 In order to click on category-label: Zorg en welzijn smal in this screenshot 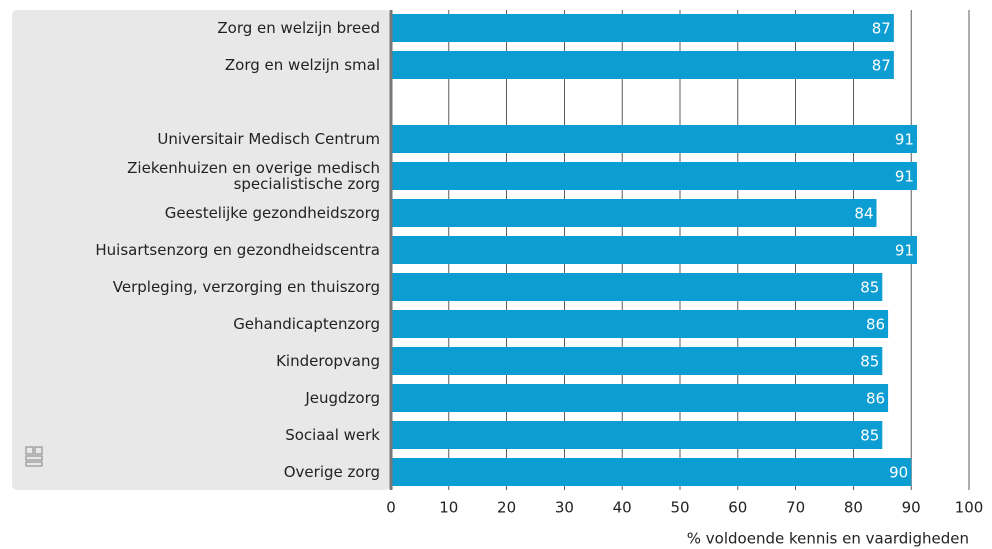, I will do `click(302, 65)`.